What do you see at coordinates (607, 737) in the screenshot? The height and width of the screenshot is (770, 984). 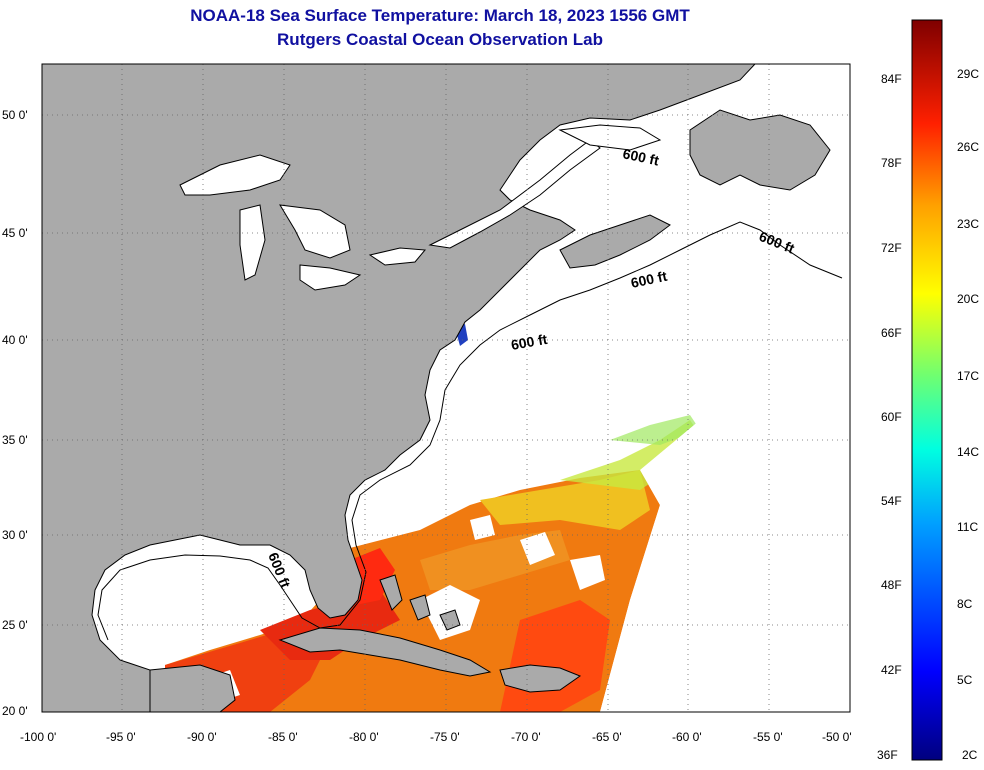 I see `lon-tick: -65 0'` at bounding box center [607, 737].